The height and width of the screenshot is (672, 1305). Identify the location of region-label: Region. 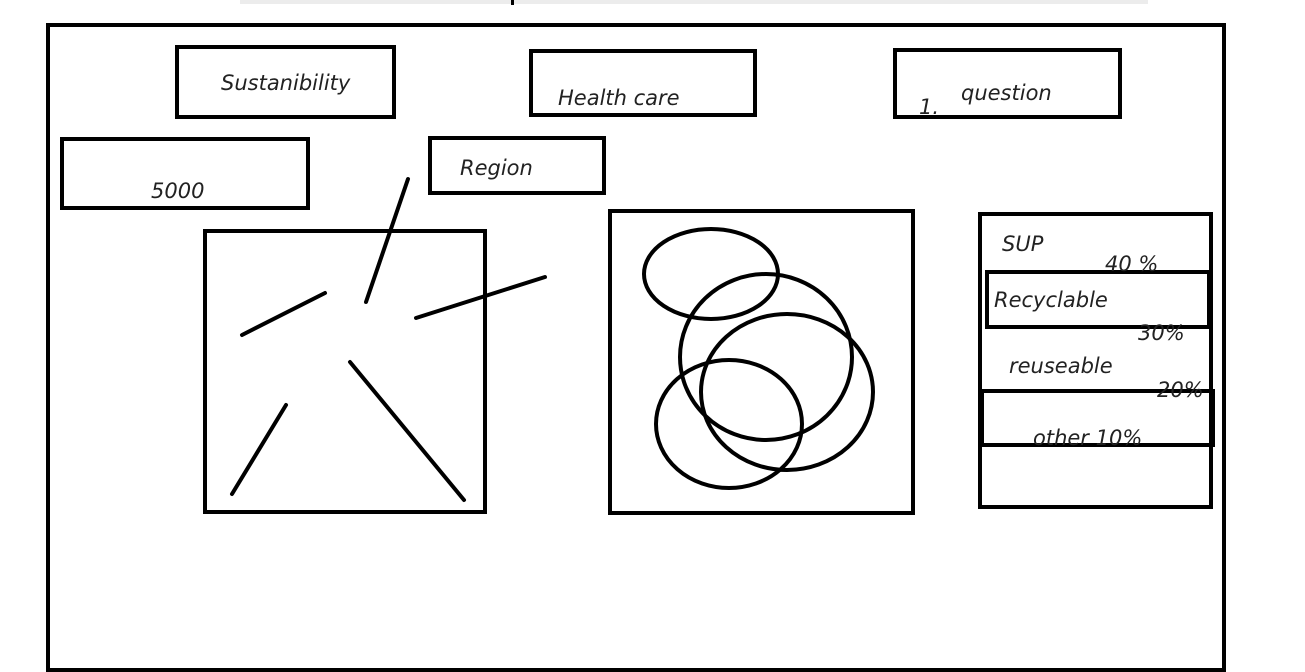
(496, 168).